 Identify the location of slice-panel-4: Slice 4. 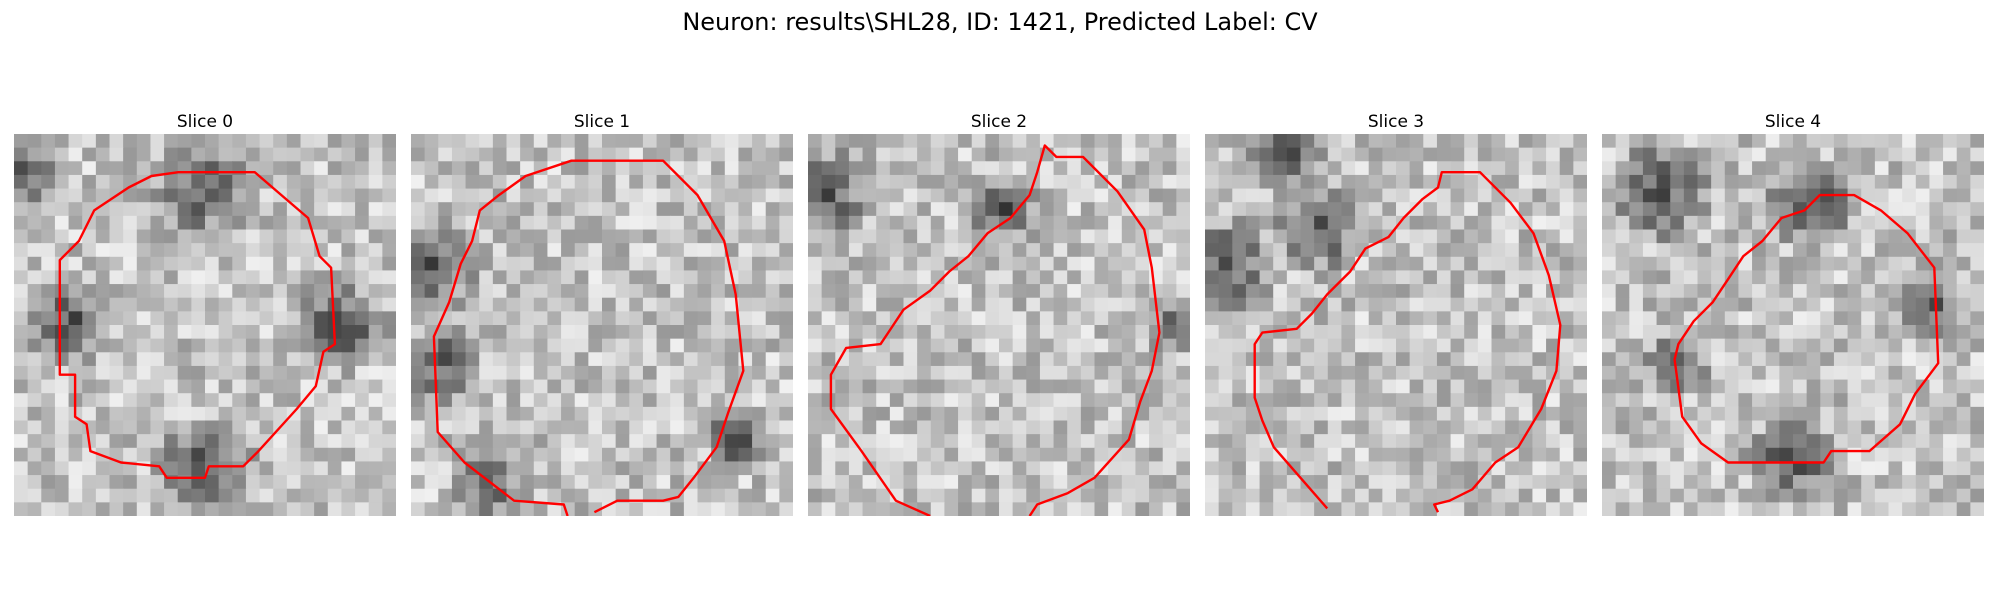
(1793, 313).